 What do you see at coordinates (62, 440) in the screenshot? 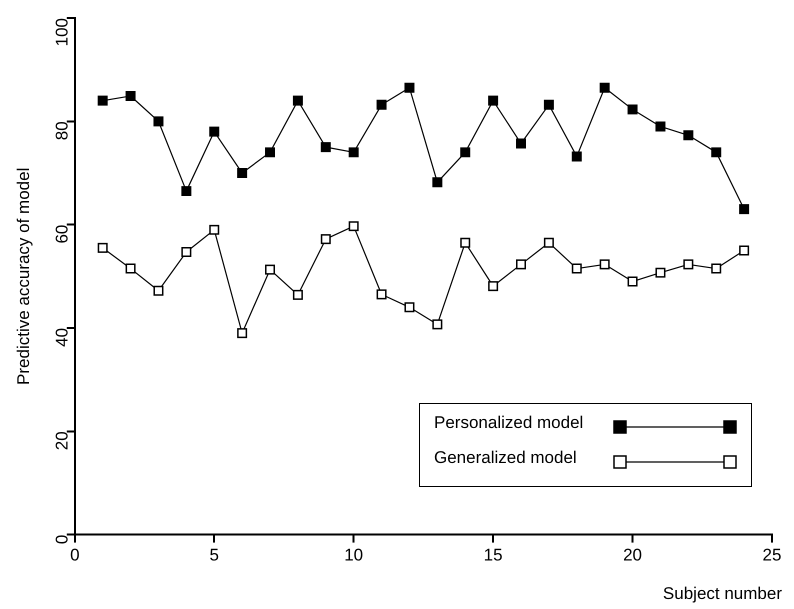
I see `y-tick-label: 20` at bounding box center [62, 440].